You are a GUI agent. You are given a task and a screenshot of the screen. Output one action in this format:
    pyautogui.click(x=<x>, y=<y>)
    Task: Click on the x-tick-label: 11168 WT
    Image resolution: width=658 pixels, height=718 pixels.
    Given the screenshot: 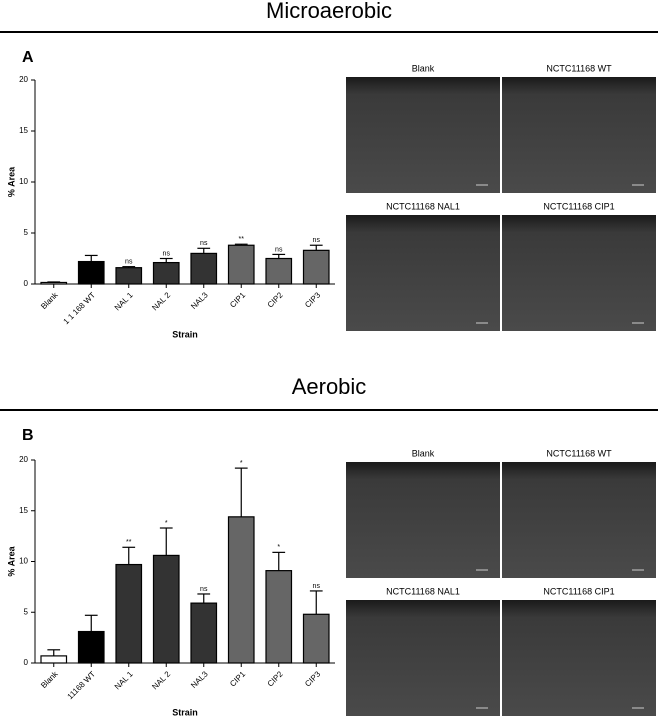 What is the action you would take?
    pyautogui.click(x=82, y=685)
    